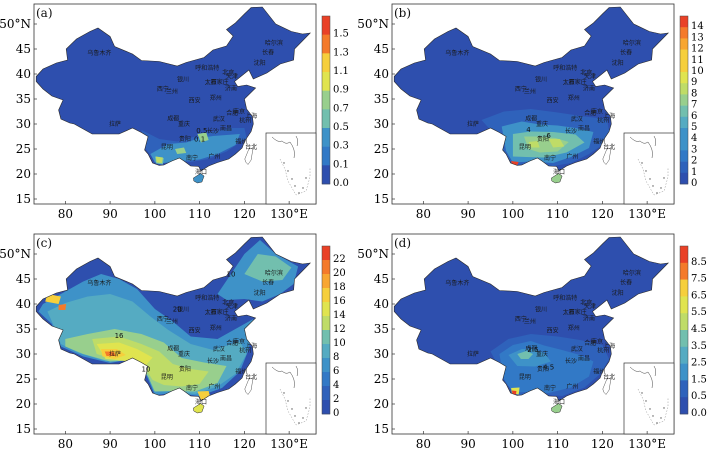  I want to click on colorbar-label: 5.5, so click(699, 312).